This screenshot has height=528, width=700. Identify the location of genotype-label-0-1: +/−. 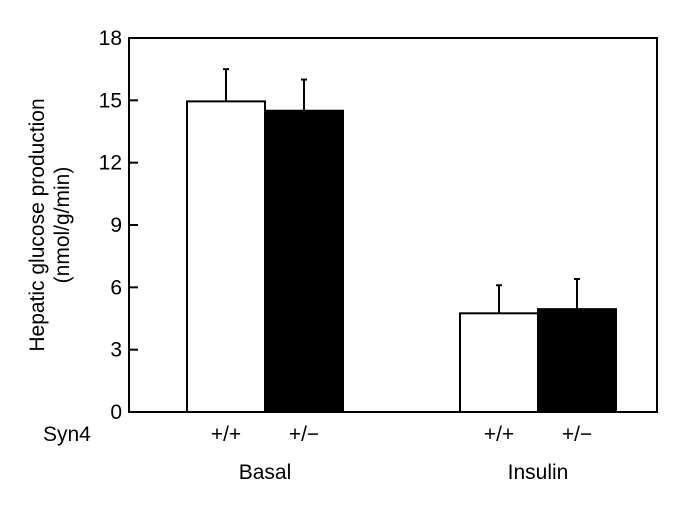
(304, 434).